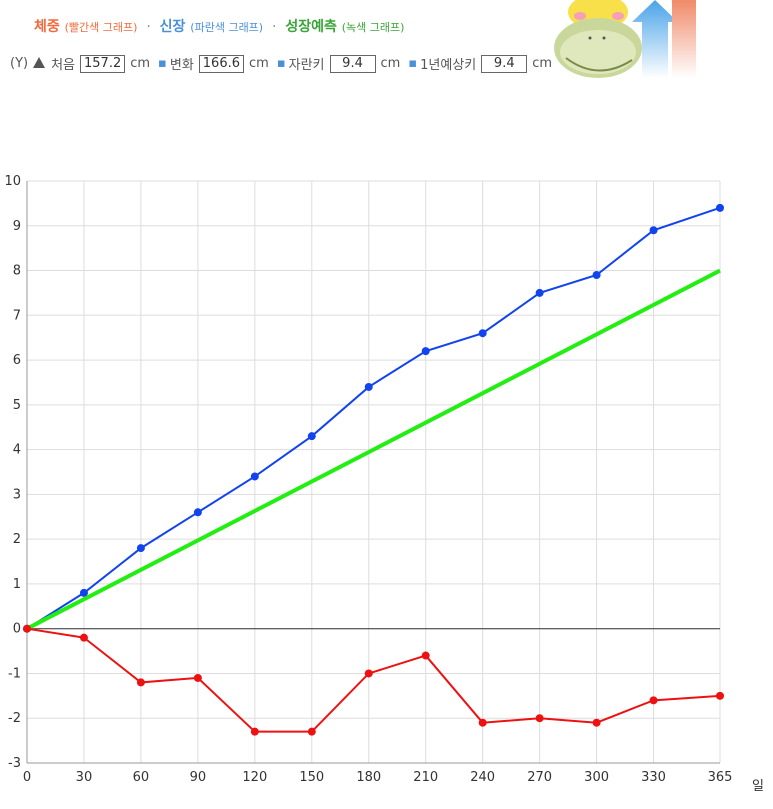 The width and height of the screenshot is (773, 809). I want to click on x-tick-label: 0, so click(27, 777).